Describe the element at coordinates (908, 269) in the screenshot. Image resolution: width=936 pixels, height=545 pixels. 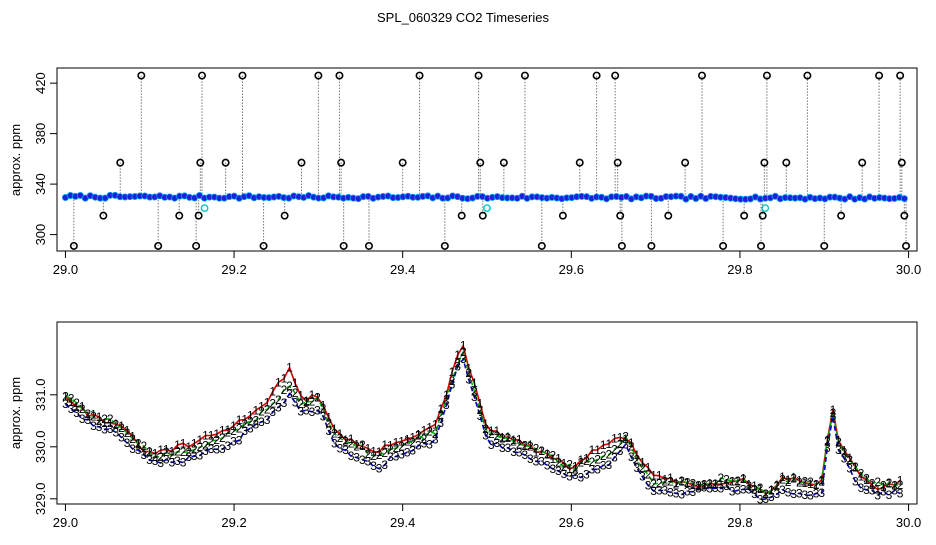
I see `top-x-tick-label: 30.0` at that location.